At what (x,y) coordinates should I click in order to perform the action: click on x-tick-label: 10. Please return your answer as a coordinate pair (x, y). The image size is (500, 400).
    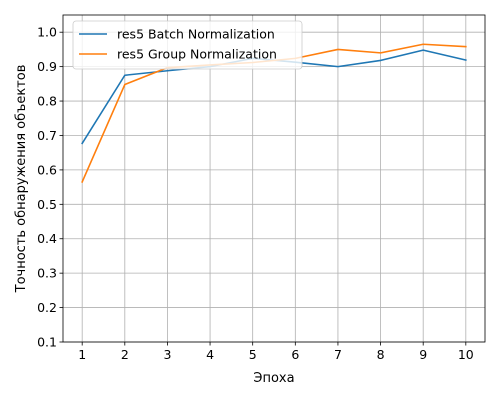
    Looking at the image, I should click on (466, 354).